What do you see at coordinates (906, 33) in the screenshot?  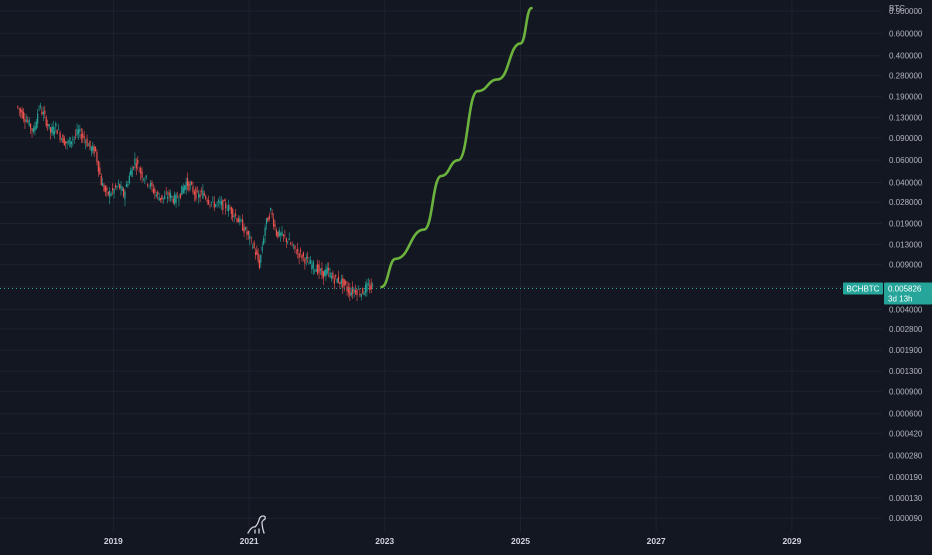 I see `price-tick-label: 0.600000` at bounding box center [906, 33].